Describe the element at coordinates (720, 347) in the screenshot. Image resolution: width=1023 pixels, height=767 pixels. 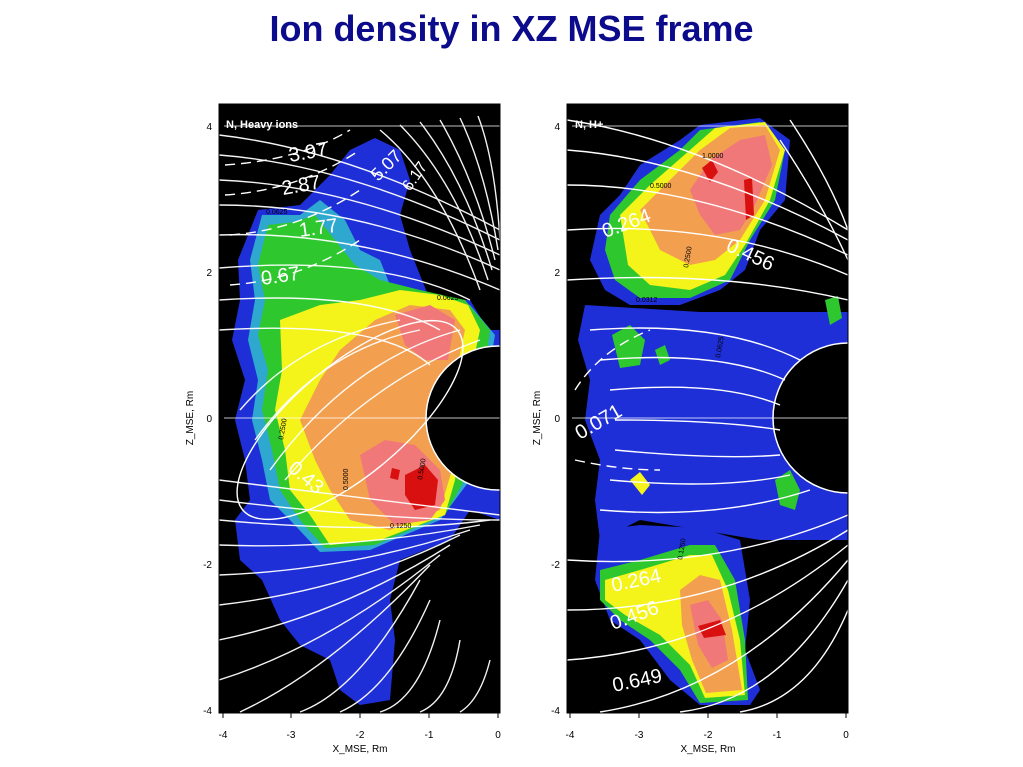
I see `right-small-label-5: 0.0625` at that location.